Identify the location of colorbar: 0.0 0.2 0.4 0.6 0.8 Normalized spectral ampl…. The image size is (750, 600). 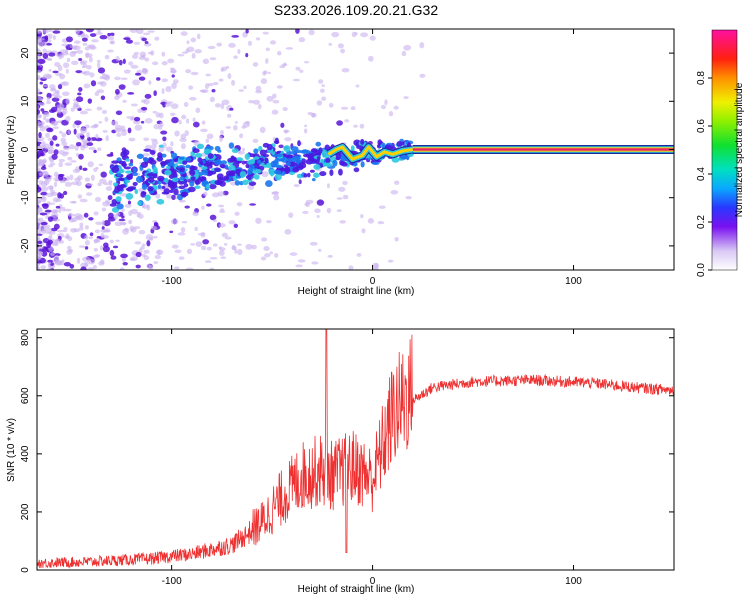
(720, 153).